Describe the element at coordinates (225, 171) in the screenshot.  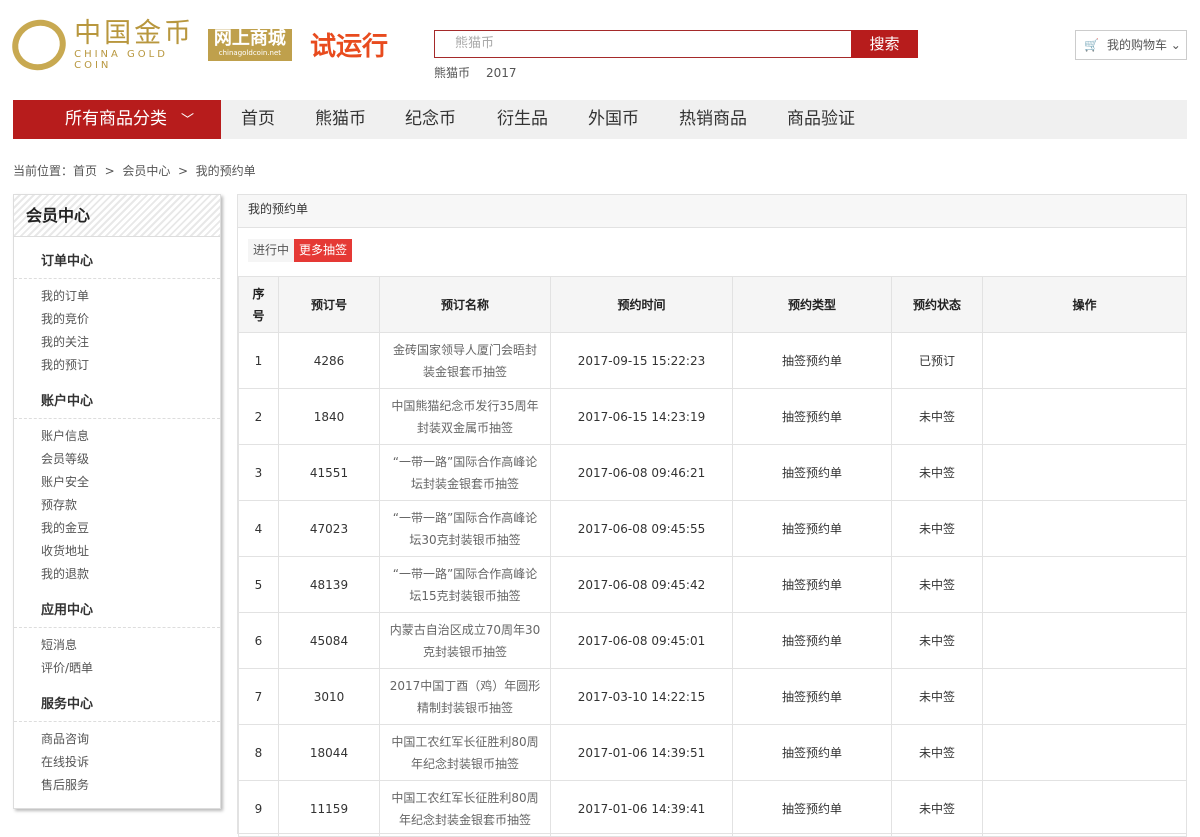
I see `breadcrumb-current: 我的预约单` at that location.